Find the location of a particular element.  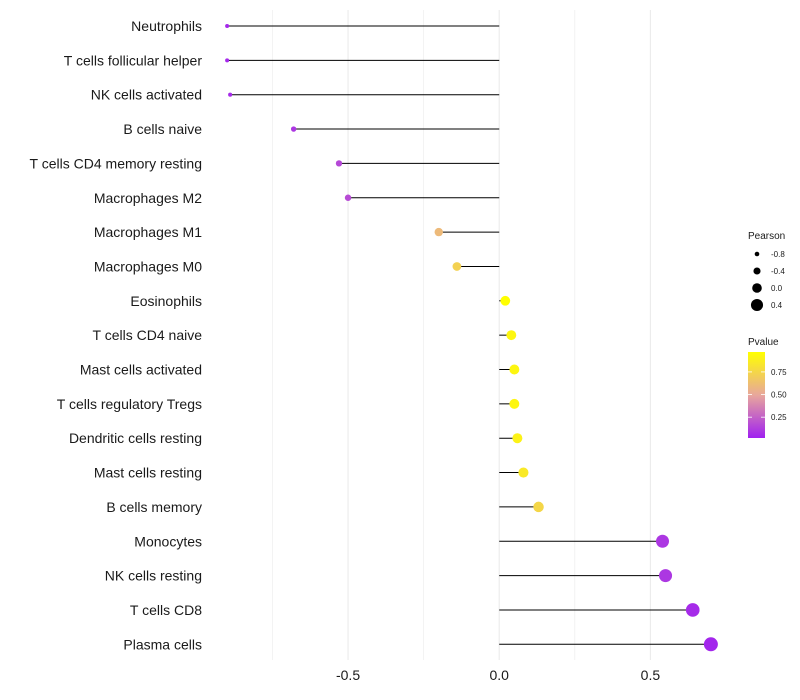

category-label: Dendritic cells resting is located at coordinates (135, 438).